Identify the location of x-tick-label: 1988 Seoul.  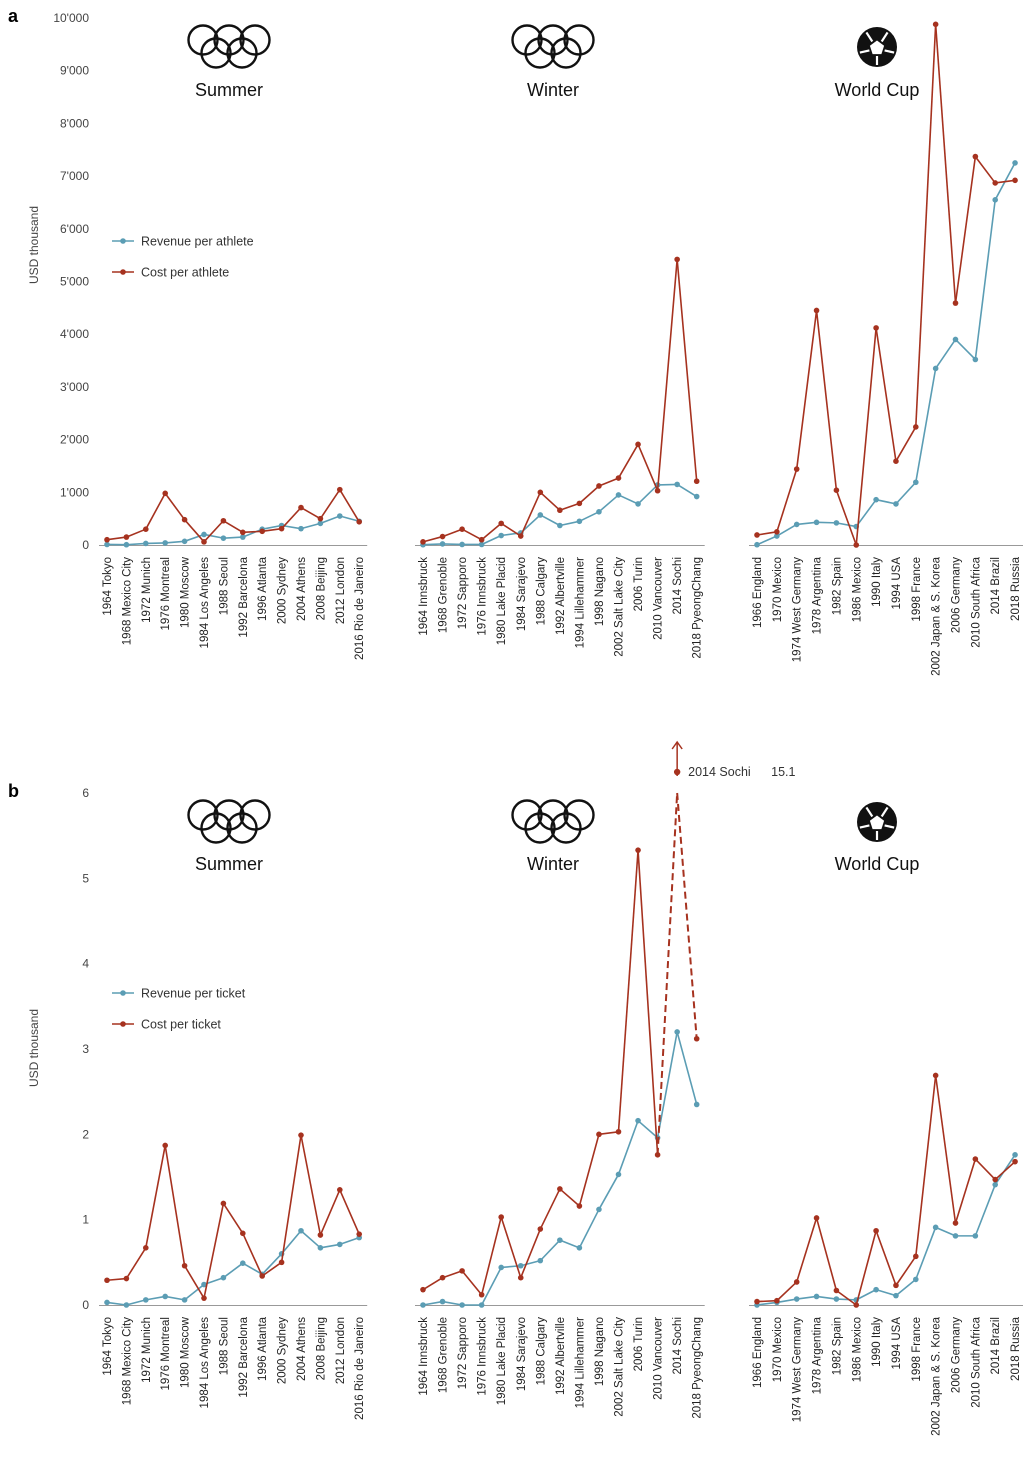
(224, 1346).